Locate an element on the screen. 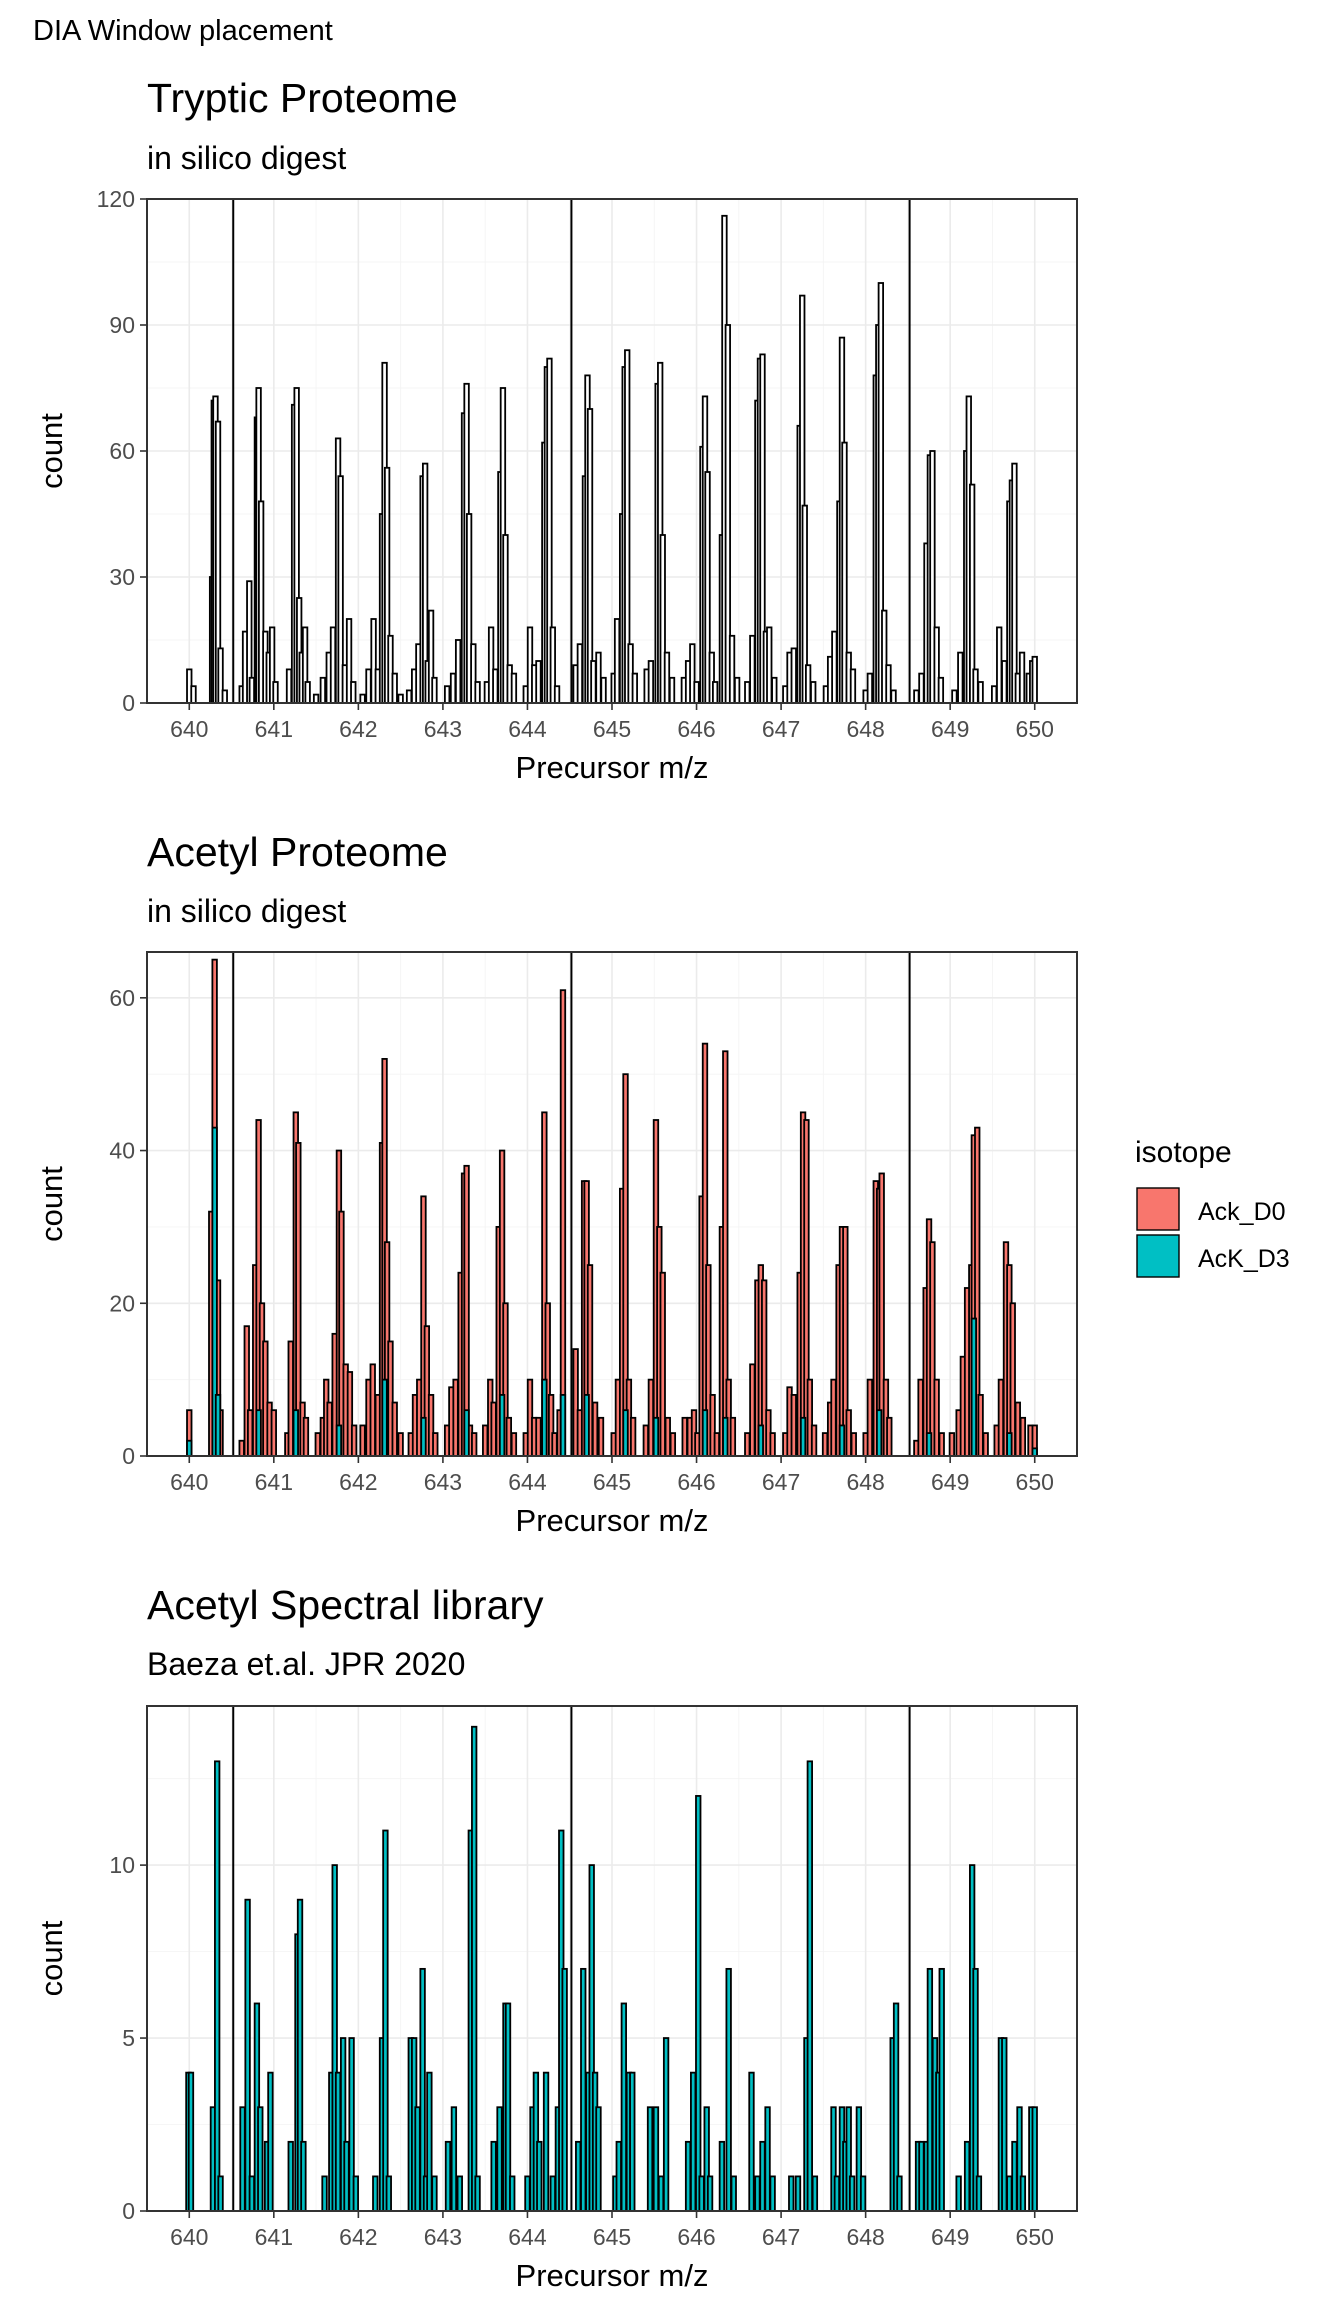 The width and height of the screenshot is (1344, 2304). legend-key-ack-d0 is located at coordinates (1158, 1209).